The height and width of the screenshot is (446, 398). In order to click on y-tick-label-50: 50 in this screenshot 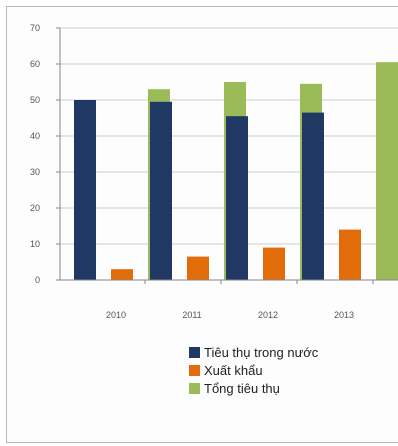, I will do `click(35, 100)`.